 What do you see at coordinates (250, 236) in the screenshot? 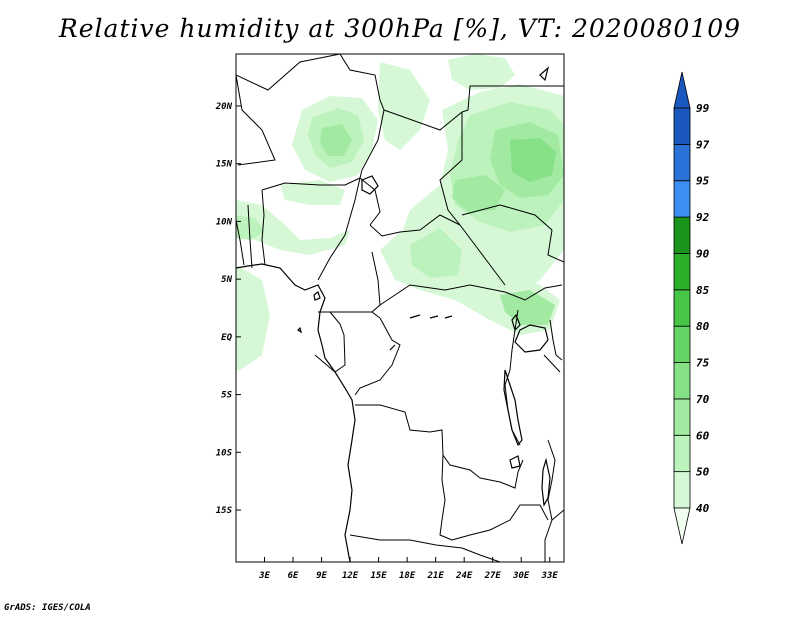
I see `border-togo-benin` at bounding box center [250, 236].